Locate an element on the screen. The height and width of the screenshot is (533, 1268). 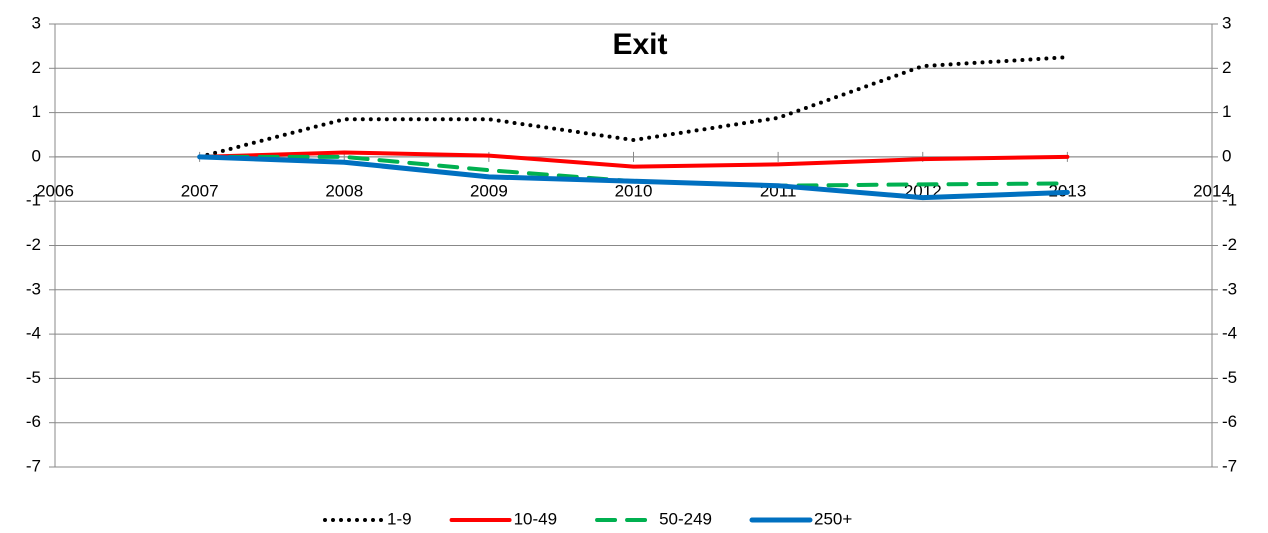
legend-label: 10-49 is located at coordinates (535, 518).